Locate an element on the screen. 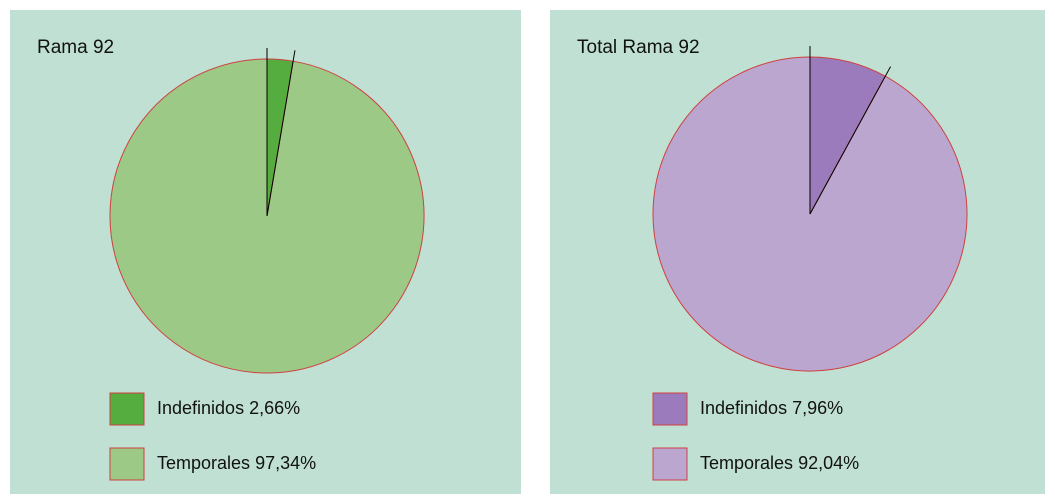 Image resolution: width=1055 pixels, height=496 pixels. chart-title: Total Rama 92 is located at coordinates (638, 47).